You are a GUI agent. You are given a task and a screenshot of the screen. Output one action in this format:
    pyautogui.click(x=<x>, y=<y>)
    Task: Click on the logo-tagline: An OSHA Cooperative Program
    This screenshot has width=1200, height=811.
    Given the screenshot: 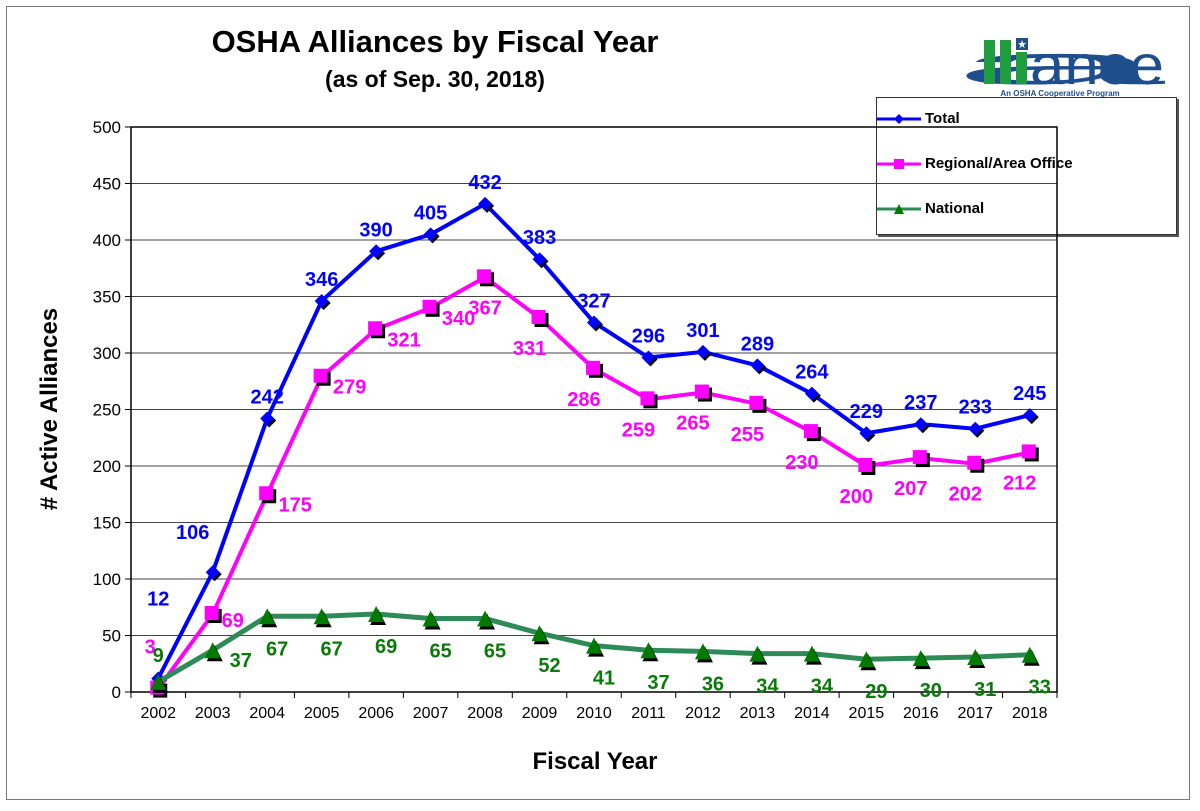 What is the action you would take?
    pyautogui.click(x=1059, y=93)
    